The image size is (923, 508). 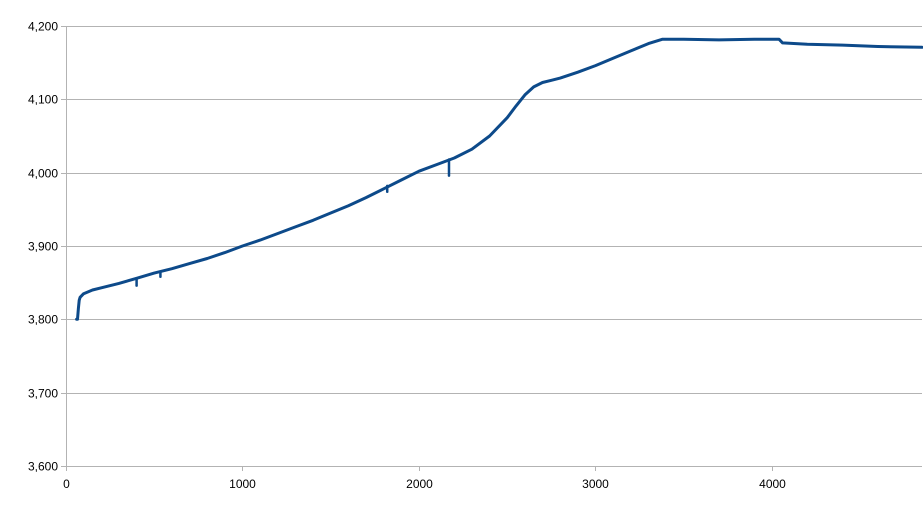 I want to click on x-tick-label: 4000, so click(x=772, y=484).